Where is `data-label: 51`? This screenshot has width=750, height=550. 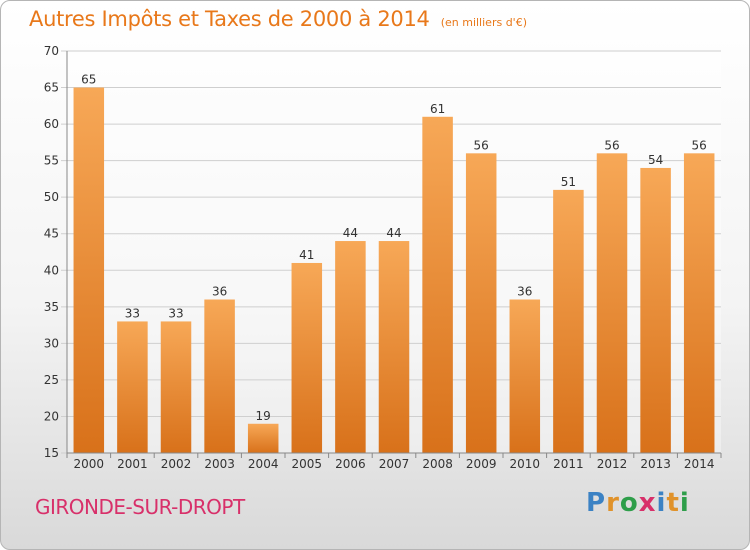
data-label: 51 is located at coordinates (568, 182).